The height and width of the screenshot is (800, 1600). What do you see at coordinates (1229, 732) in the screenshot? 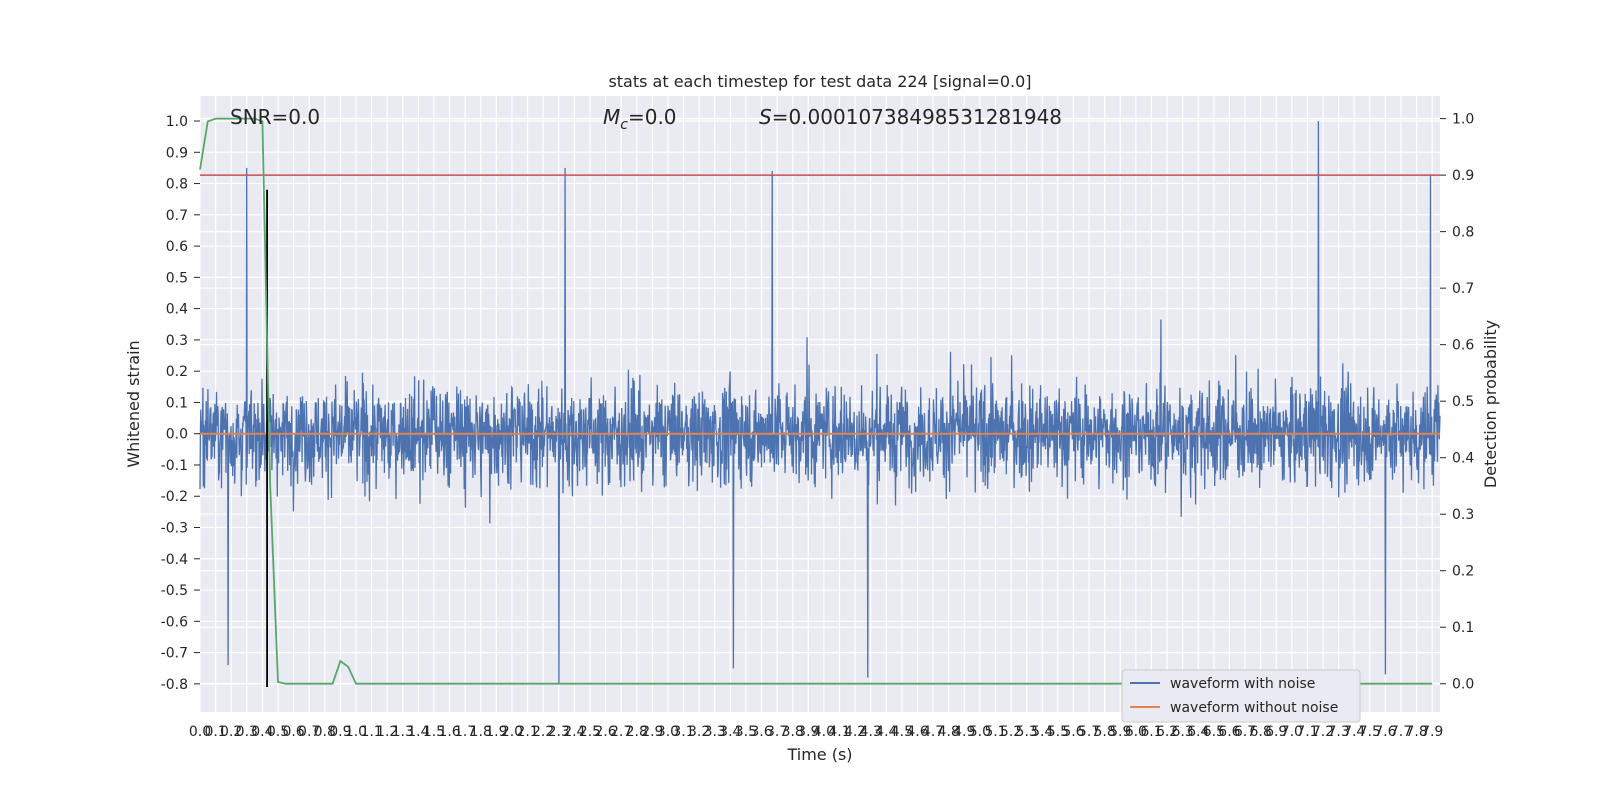
I see `x-tick-label: 6.6` at bounding box center [1229, 732].